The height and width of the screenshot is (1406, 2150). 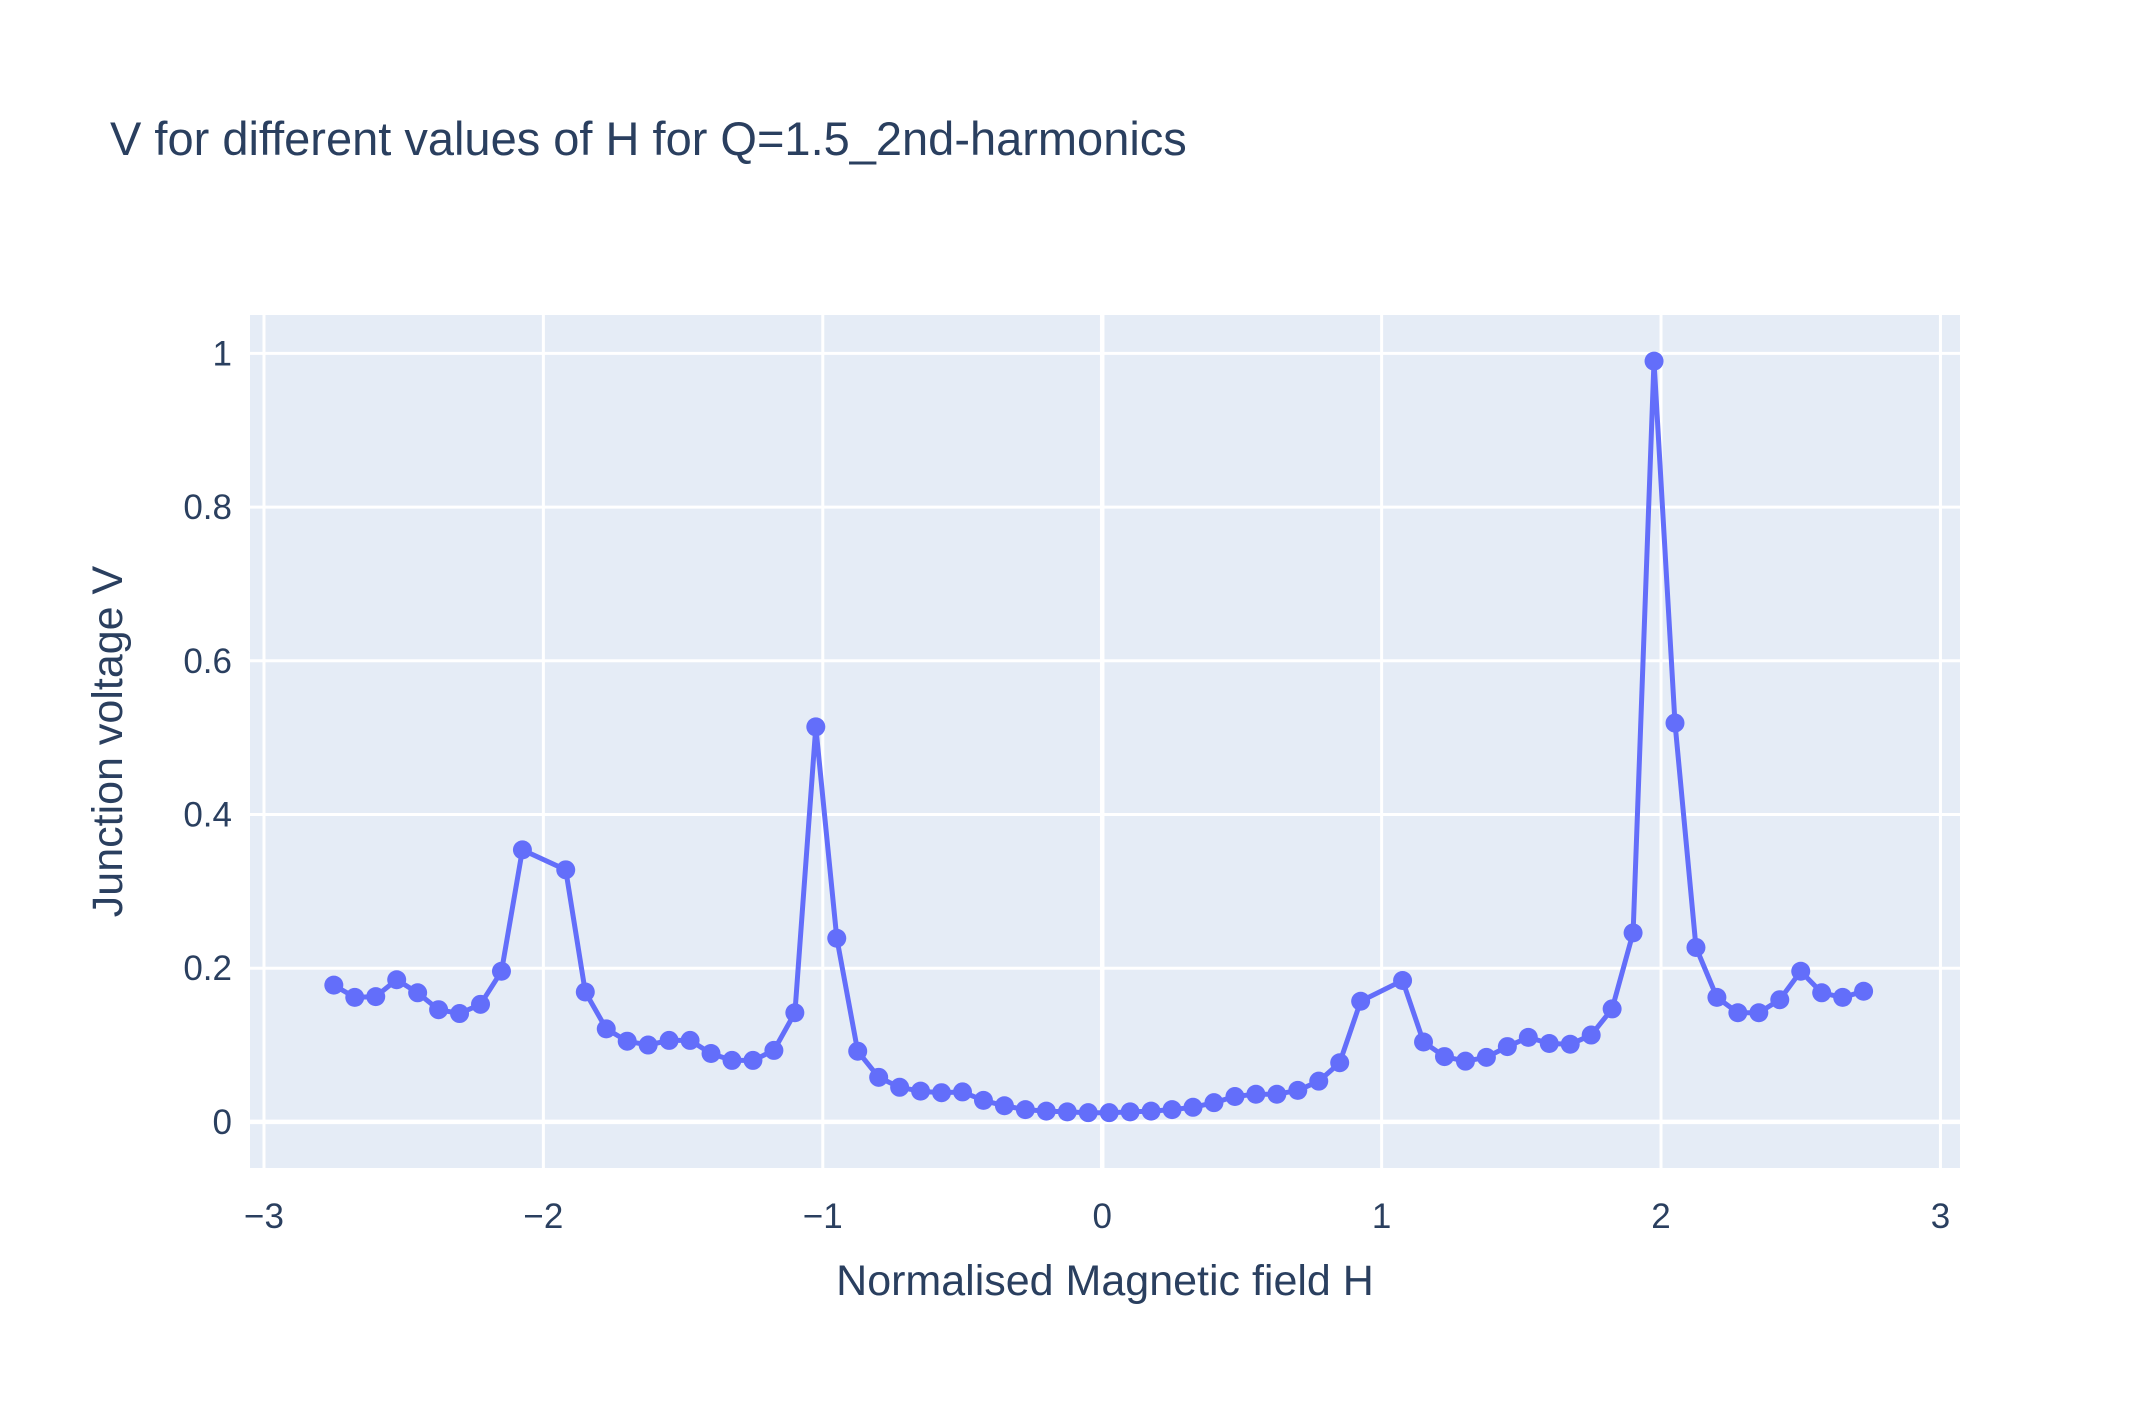 I want to click on x-tick-label: 0, so click(x=1101, y=1216).